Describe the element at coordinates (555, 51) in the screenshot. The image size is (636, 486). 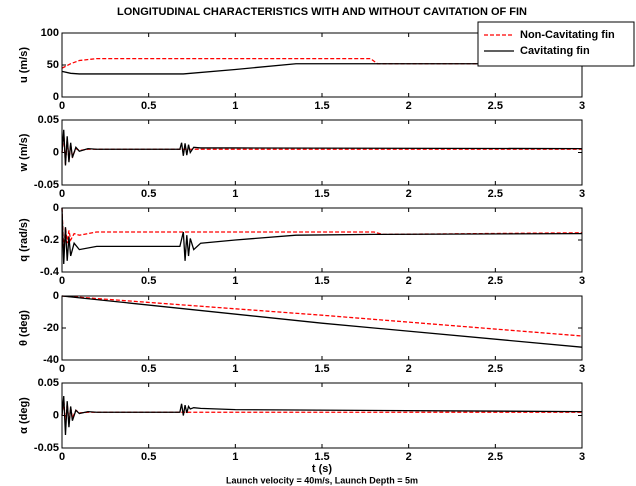
I see `legend-label: Cavitating fin` at that location.